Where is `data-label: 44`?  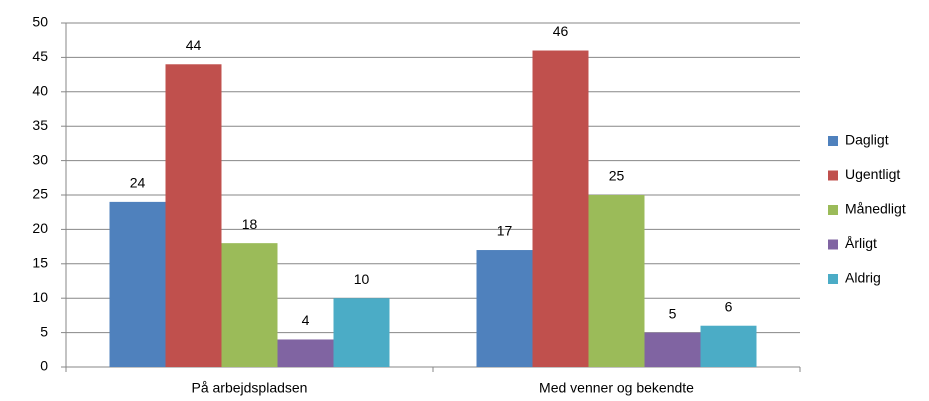
data-label: 44 is located at coordinates (194, 45).